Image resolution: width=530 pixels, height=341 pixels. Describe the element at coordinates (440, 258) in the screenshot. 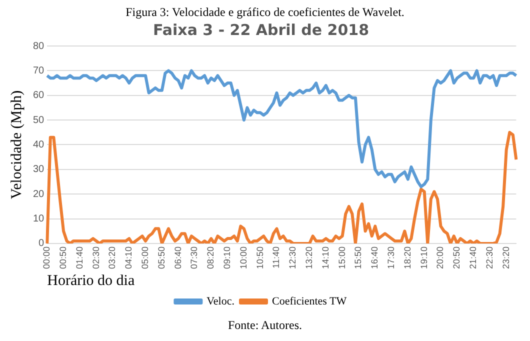

I see `x-tick-label: 20:00` at that location.